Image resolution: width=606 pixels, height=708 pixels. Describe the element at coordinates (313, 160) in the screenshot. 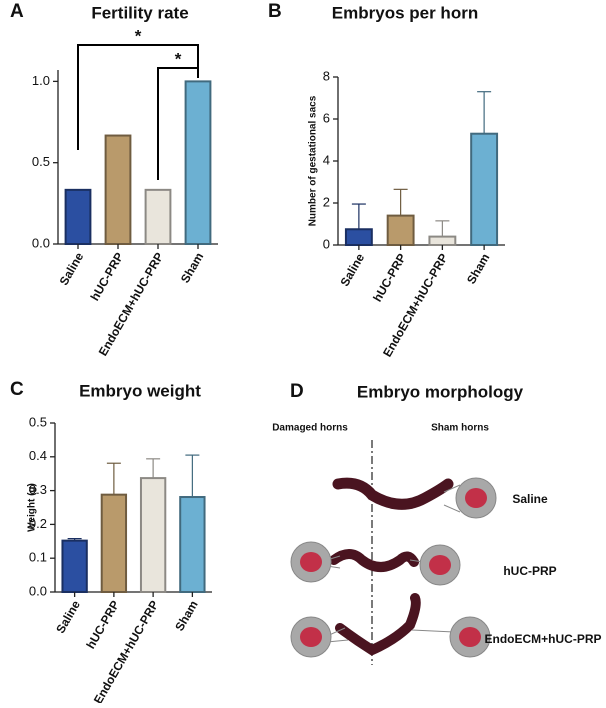

I see `y-axis-label: Number of gestational sacs` at that location.